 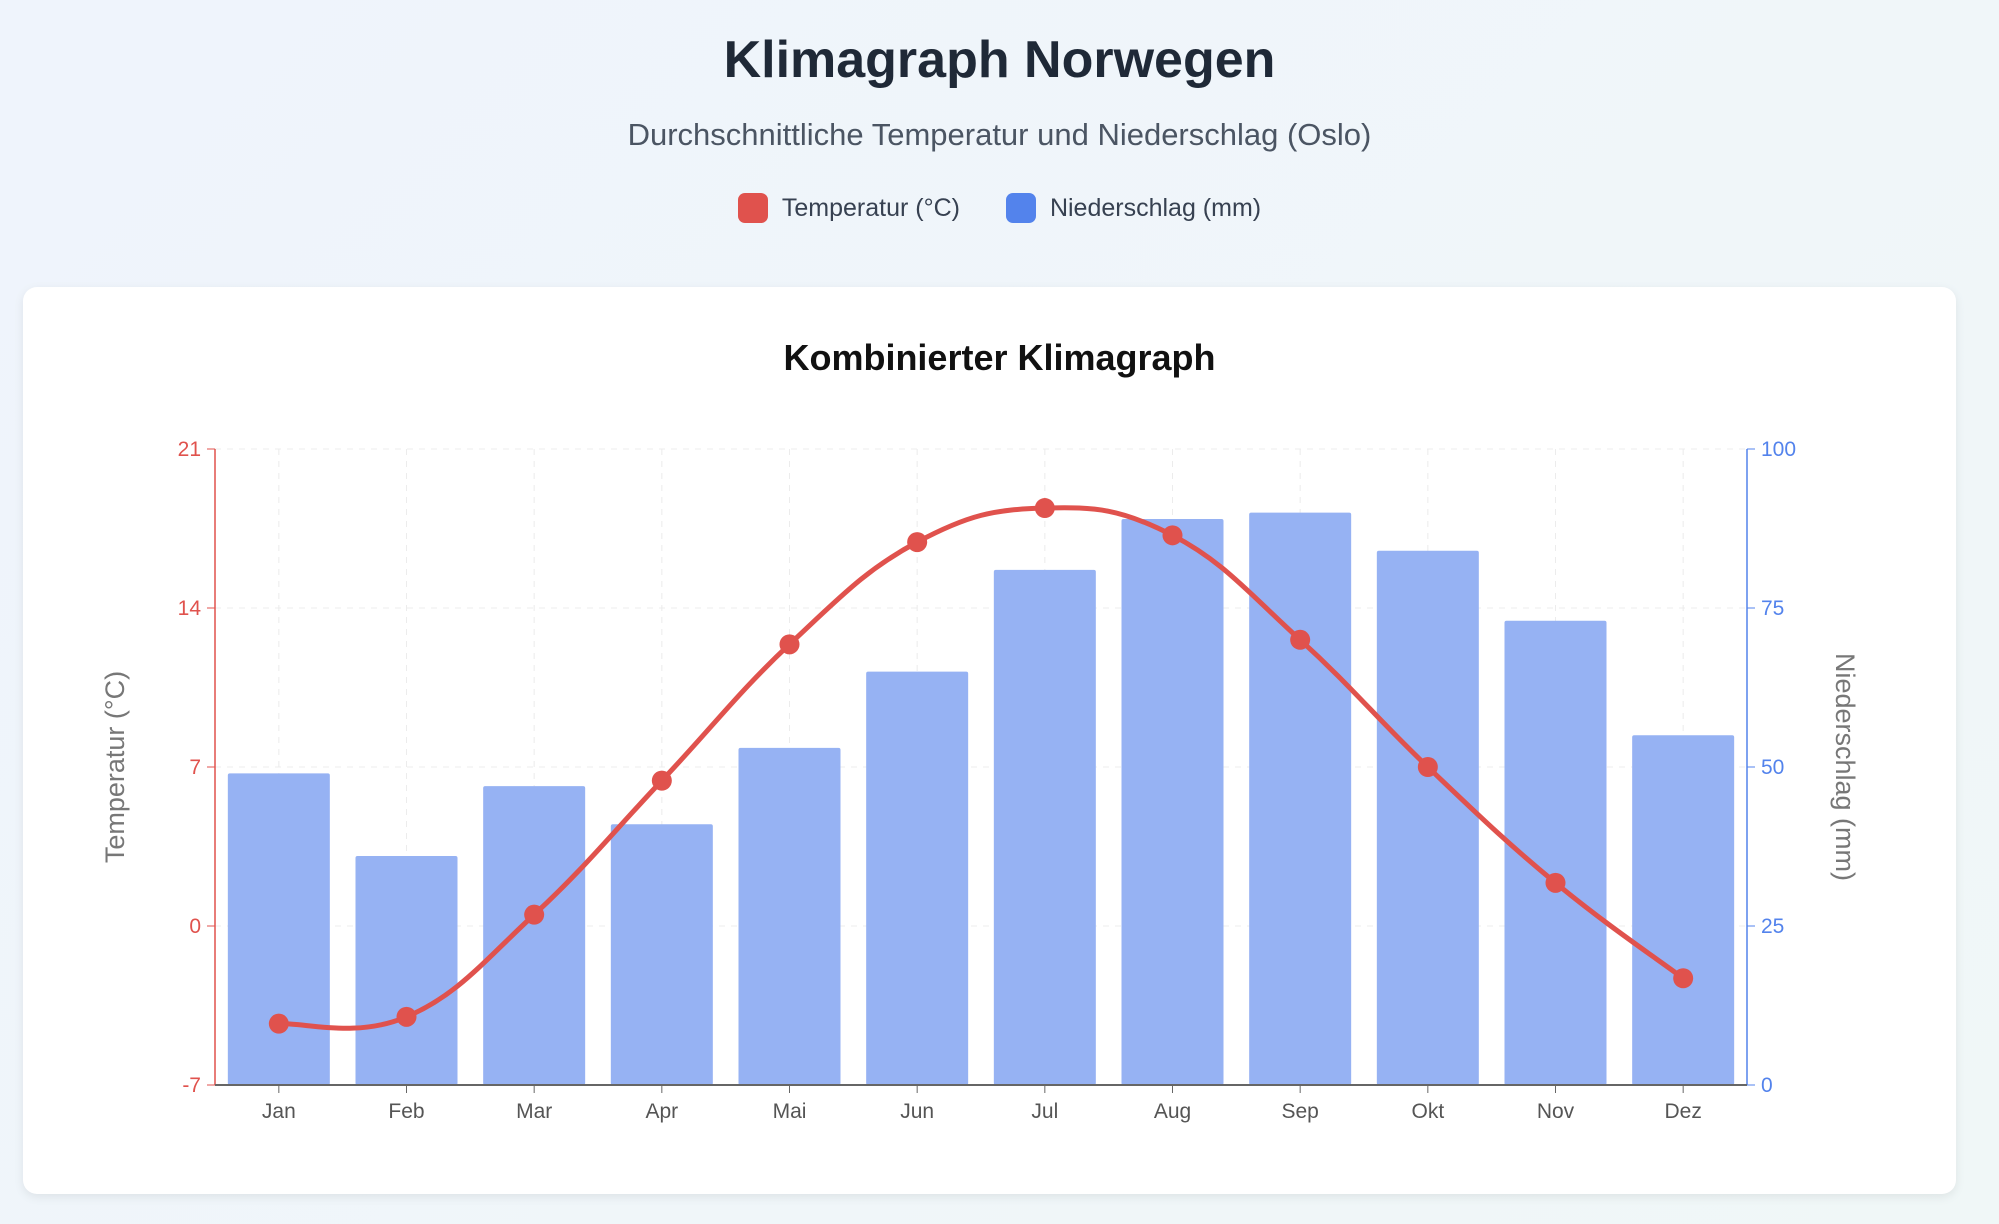 What do you see at coordinates (1427, 767) in the screenshot?
I see `point-temperature-Okt` at bounding box center [1427, 767].